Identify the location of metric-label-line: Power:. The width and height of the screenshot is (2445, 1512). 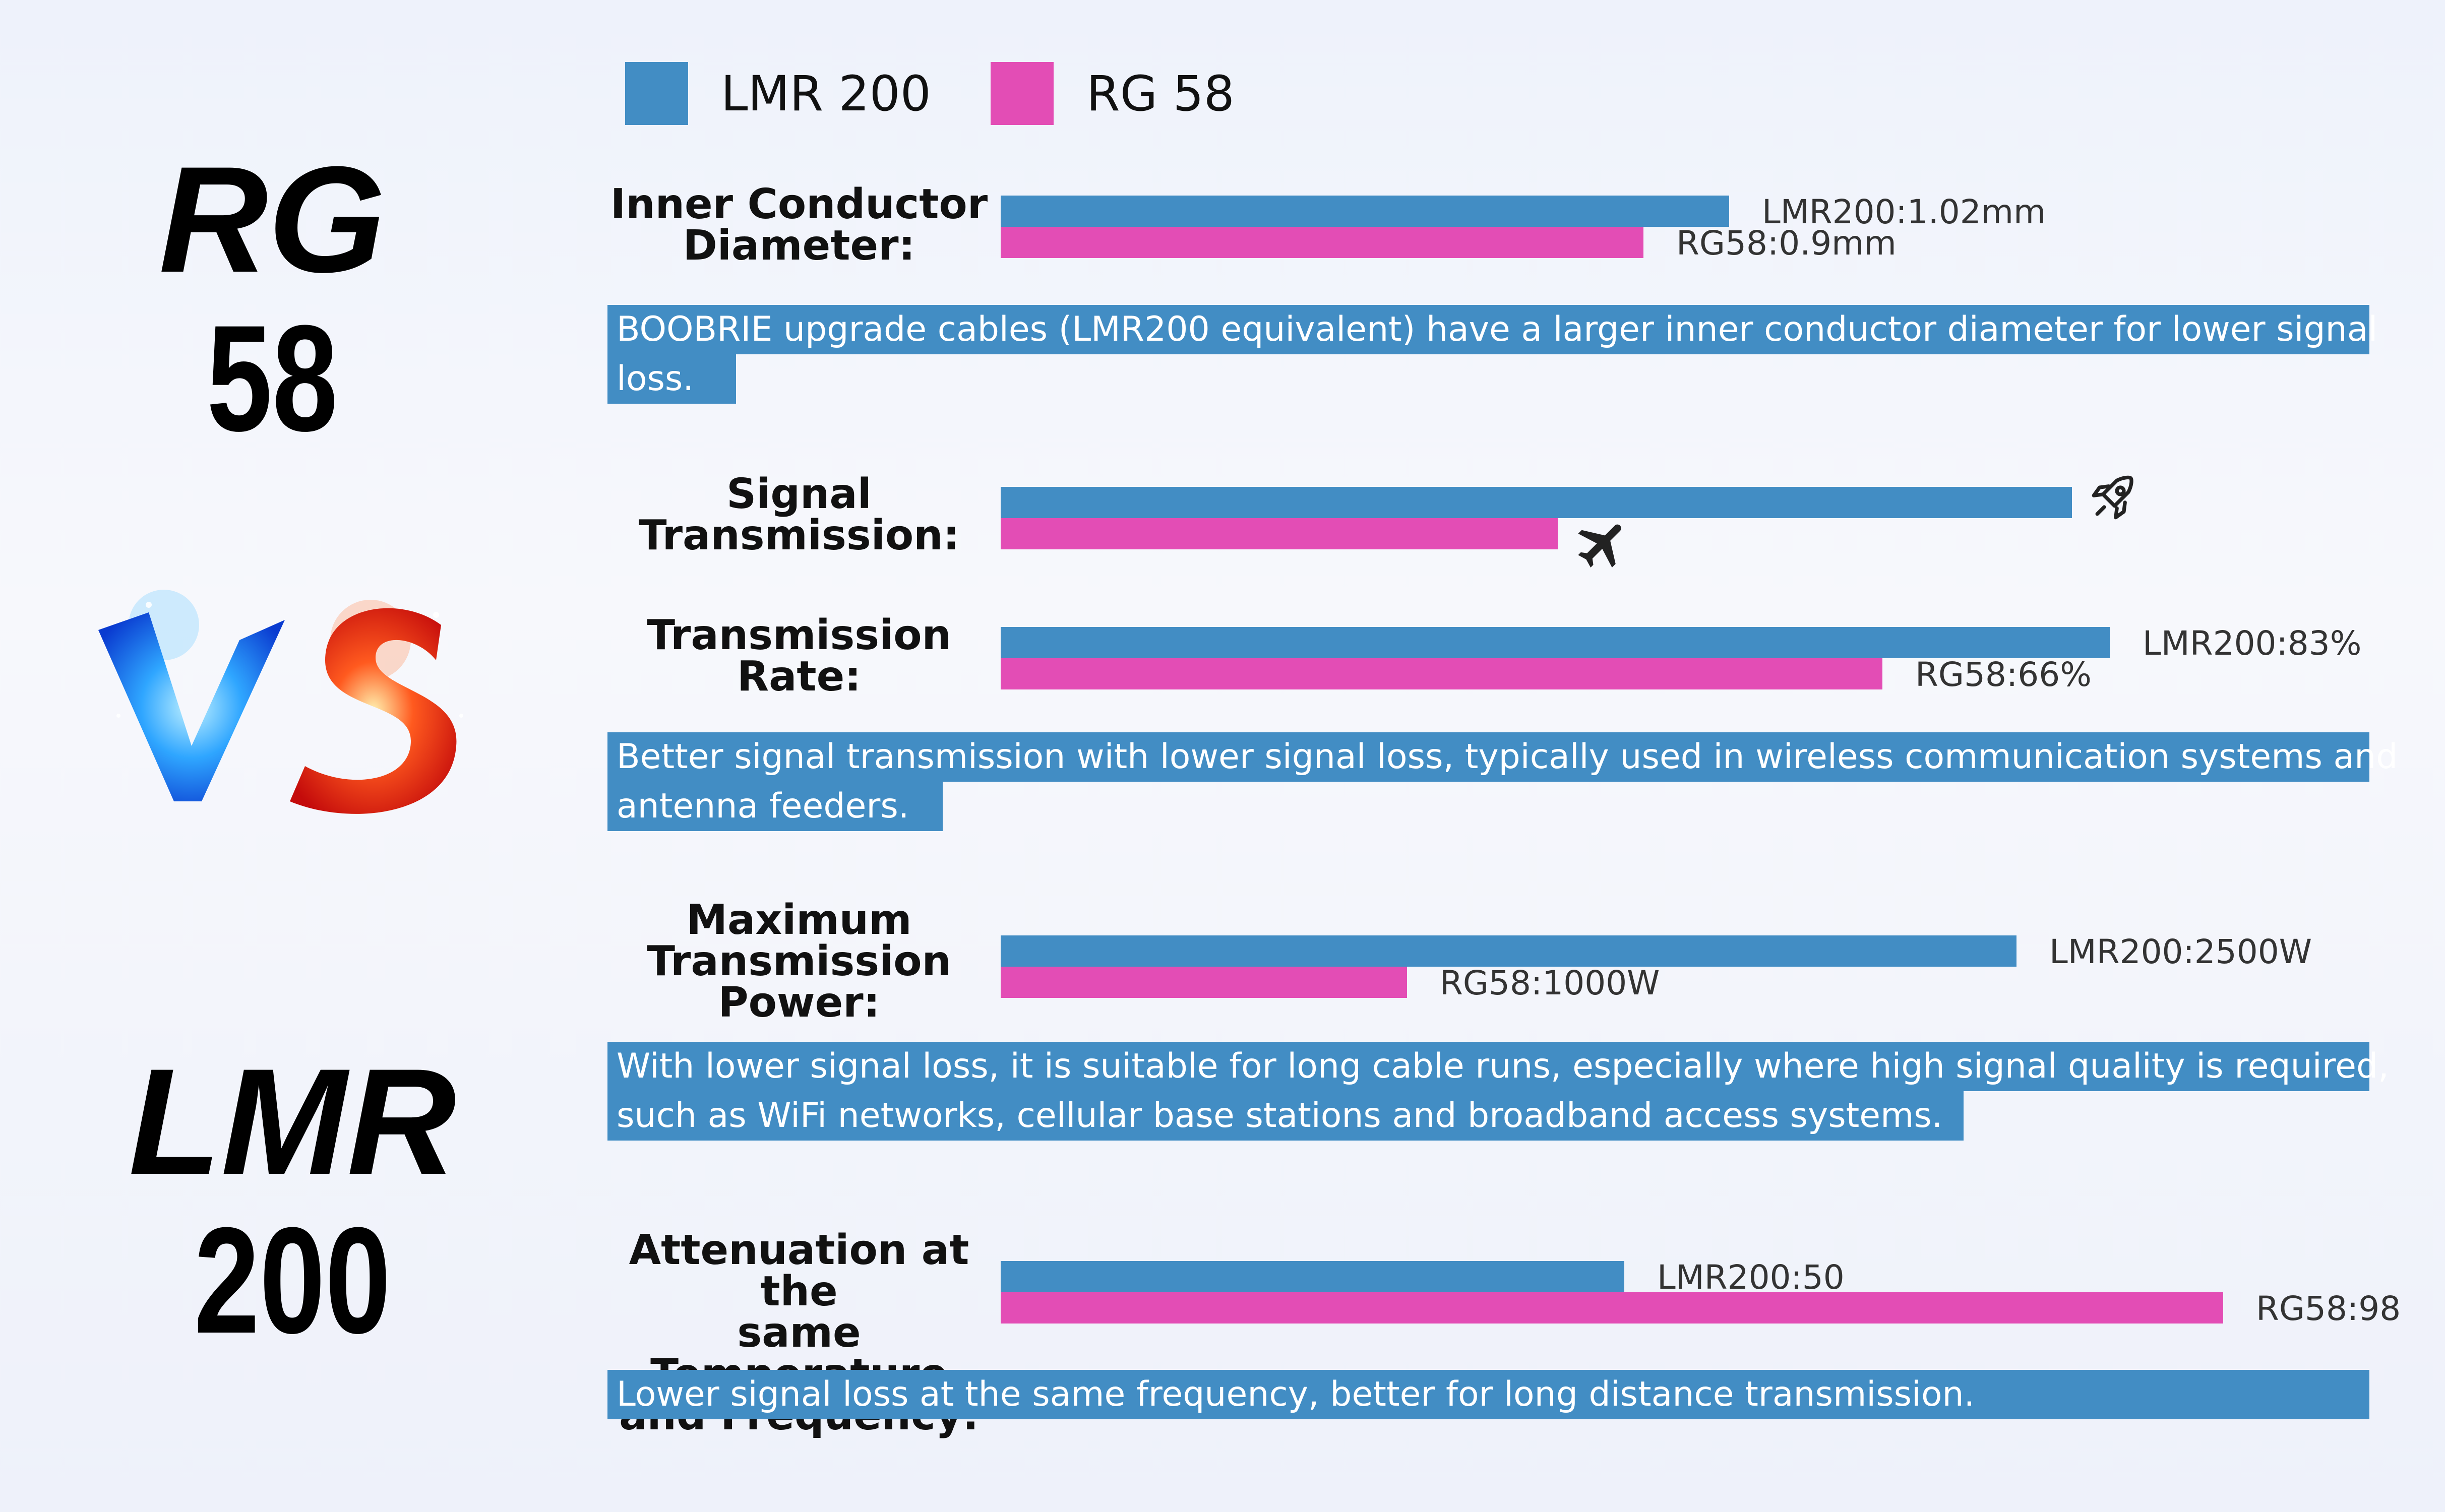
(799, 1003).